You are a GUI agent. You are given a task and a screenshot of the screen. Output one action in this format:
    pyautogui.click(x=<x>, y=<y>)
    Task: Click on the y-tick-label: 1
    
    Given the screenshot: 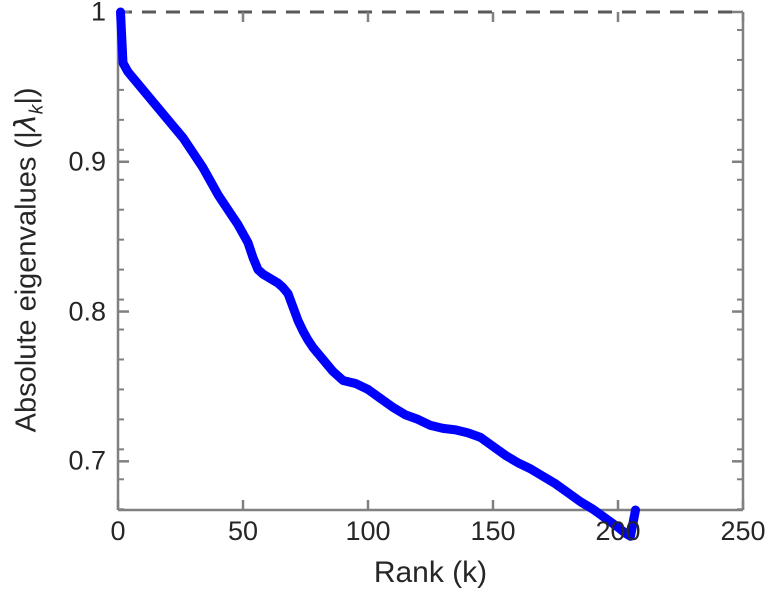 What is the action you would take?
    pyautogui.click(x=98, y=13)
    